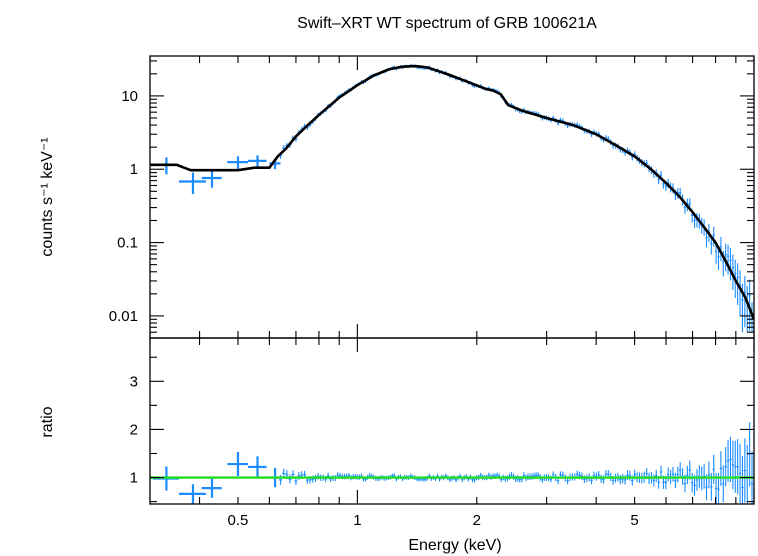 This screenshot has height=556, width=758. Describe the element at coordinates (477, 520) in the screenshot. I see `x-tick-label: 2` at that location.